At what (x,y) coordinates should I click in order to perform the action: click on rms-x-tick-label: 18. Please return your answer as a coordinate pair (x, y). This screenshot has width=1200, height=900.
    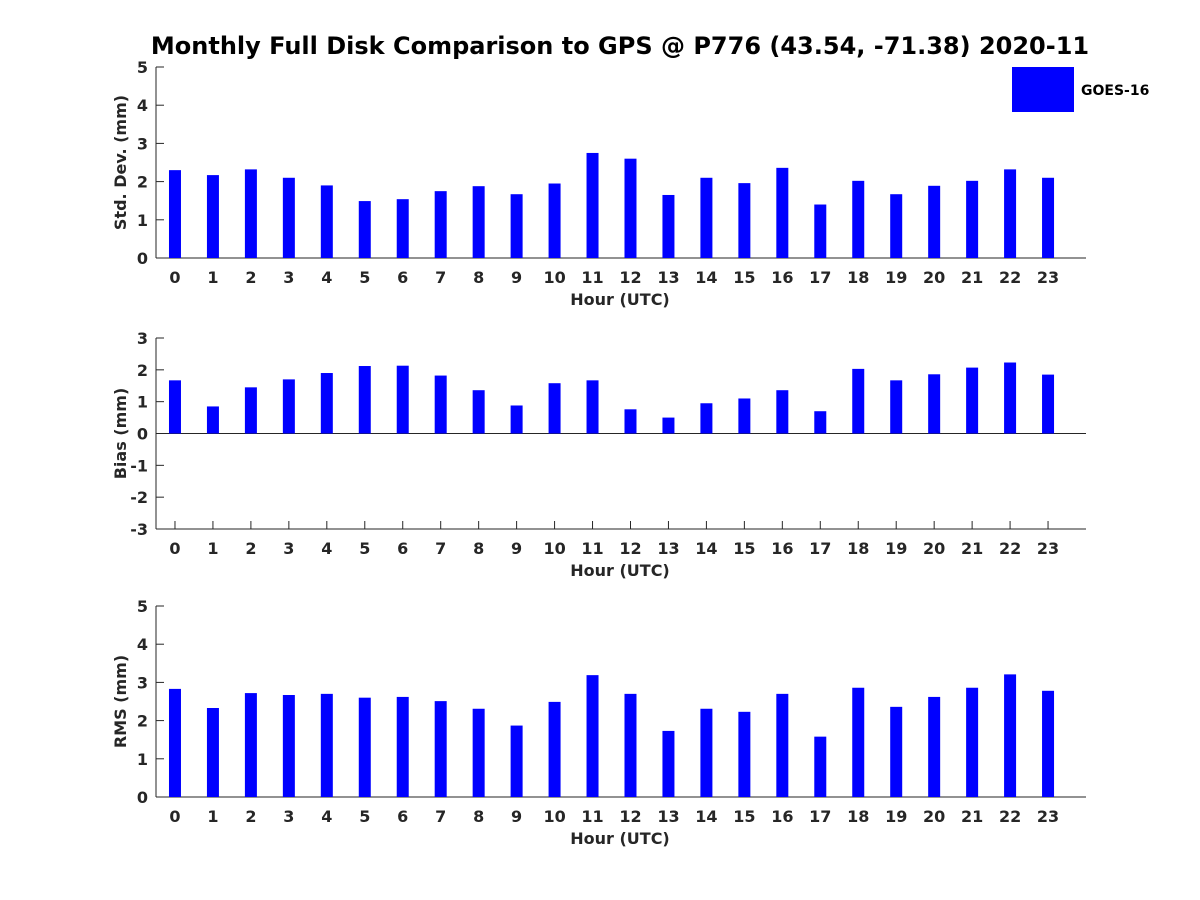
    Looking at the image, I should click on (858, 816).